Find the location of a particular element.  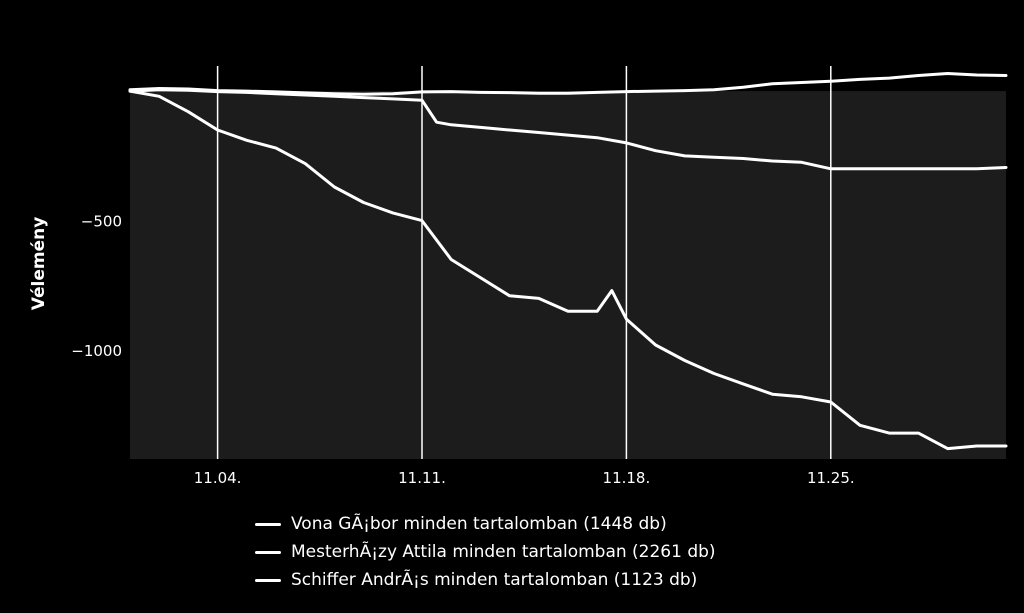

legend-item-vona: Vona GÃ¡bor minden tartalomban (1448 db) is located at coordinates (485, 524).